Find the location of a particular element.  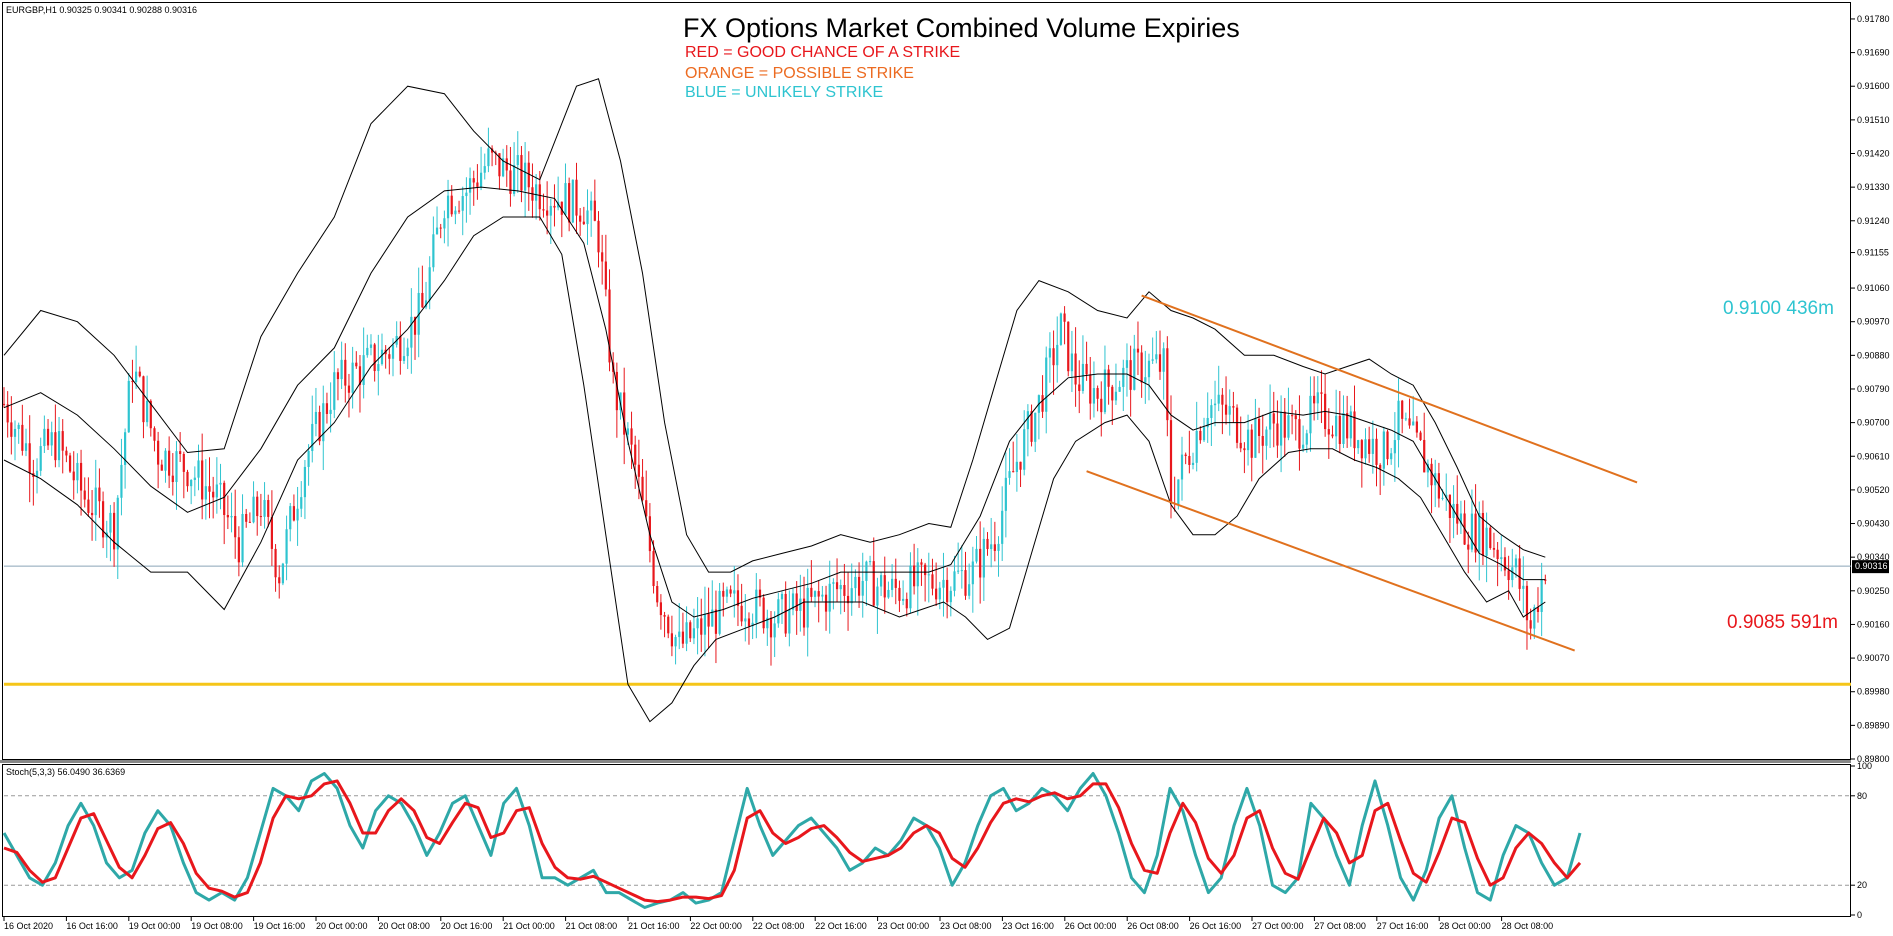

channel-lower-line is located at coordinates (1331, 561).